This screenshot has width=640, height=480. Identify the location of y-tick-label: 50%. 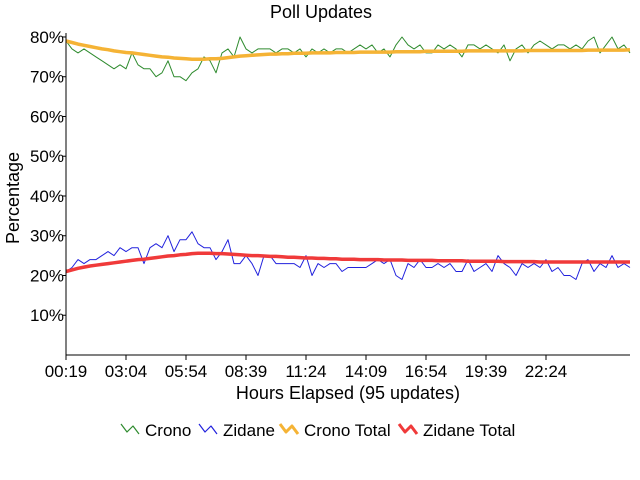
(47, 156).